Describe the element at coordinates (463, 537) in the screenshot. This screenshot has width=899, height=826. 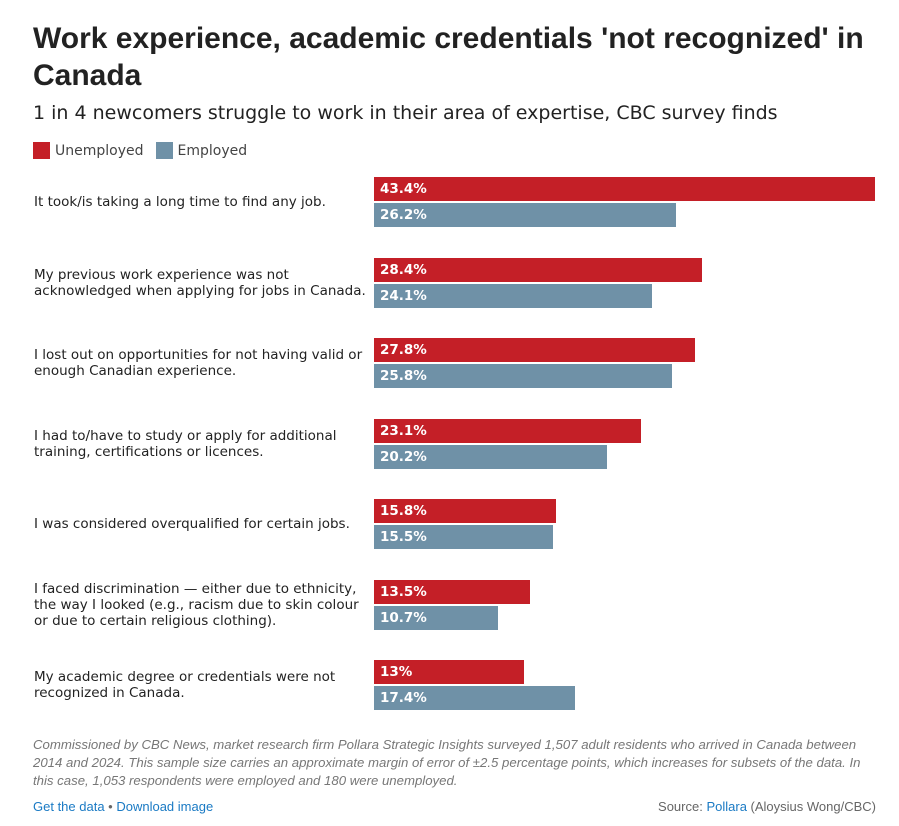
I see `bar-employed: 15.5%` at that location.